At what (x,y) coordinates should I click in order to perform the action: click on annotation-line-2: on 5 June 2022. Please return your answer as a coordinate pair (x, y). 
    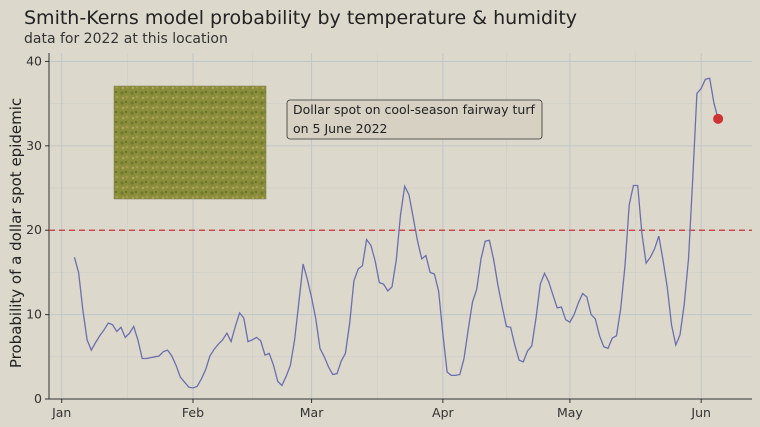
    Looking at the image, I should click on (340, 128).